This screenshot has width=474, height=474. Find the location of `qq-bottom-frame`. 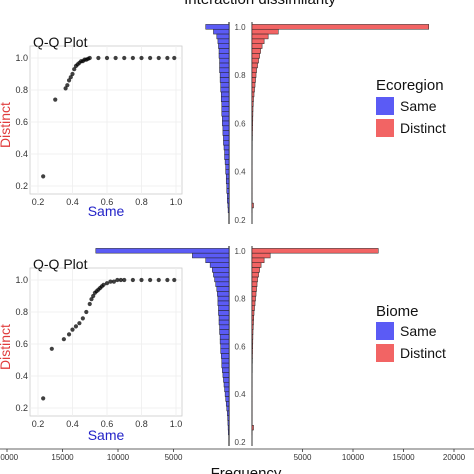

qq-bottom-frame is located at coordinates (106, 342).